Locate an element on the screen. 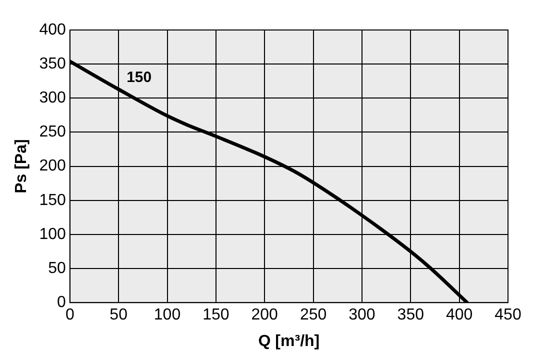 This screenshot has width=550, height=359. y-tick-label: 0 is located at coordinates (61, 303).